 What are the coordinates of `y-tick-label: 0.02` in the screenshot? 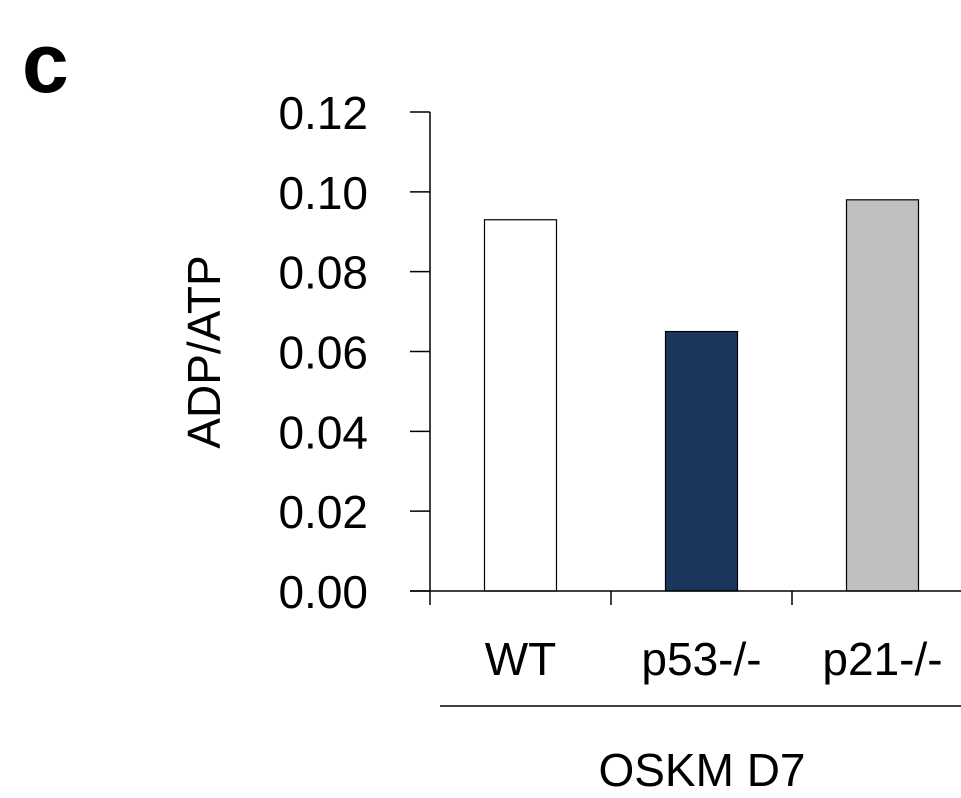 It's located at (323, 512).